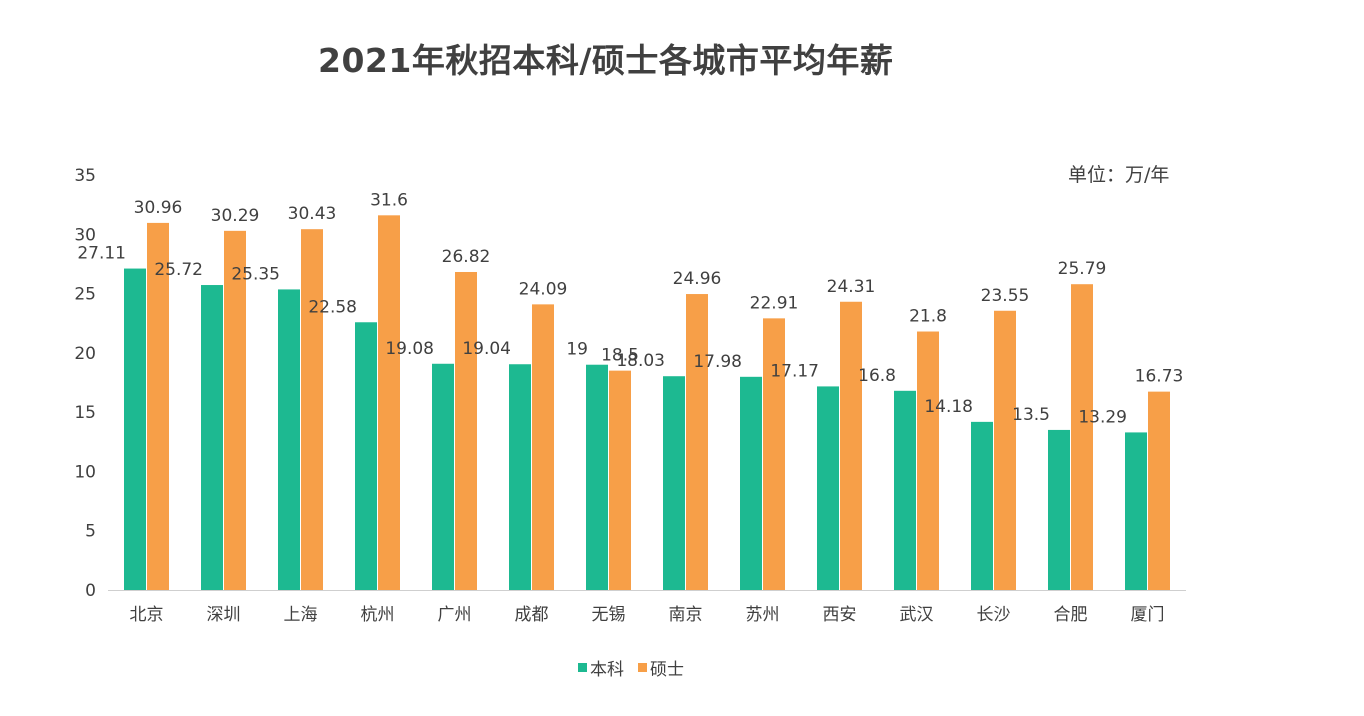 This screenshot has width=1364, height=716. Describe the element at coordinates (1031, 415) in the screenshot. I see `data-label-bachelor: 13.5` at that location.